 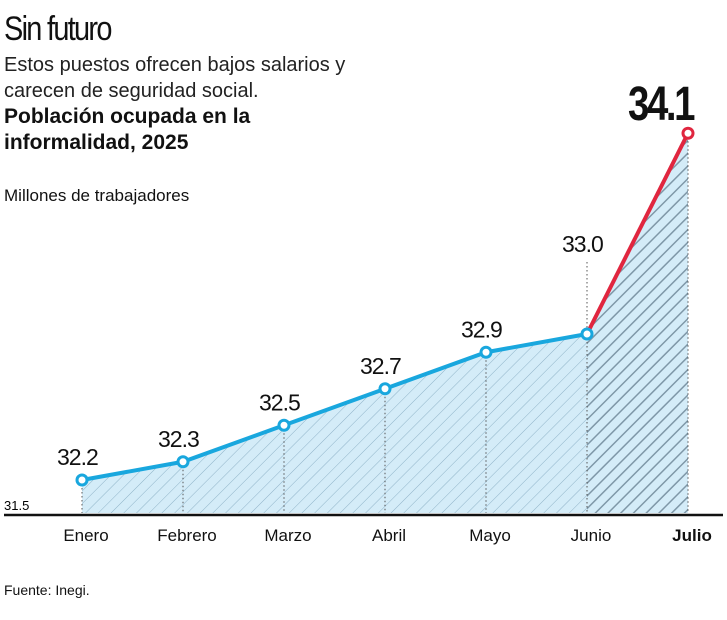 What do you see at coordinates (481, 329) in the screenshot?
I see `data-label: 32.9` at bounding box center [481, 329].